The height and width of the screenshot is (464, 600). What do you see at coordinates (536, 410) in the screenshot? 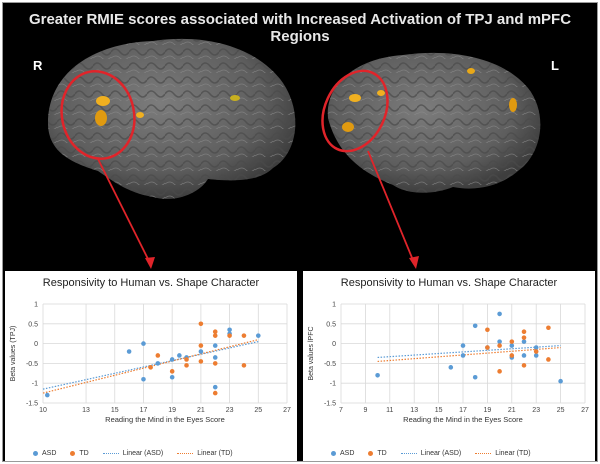
I see `pfc-xtick-label: 23` at bounding box center [536, 410].